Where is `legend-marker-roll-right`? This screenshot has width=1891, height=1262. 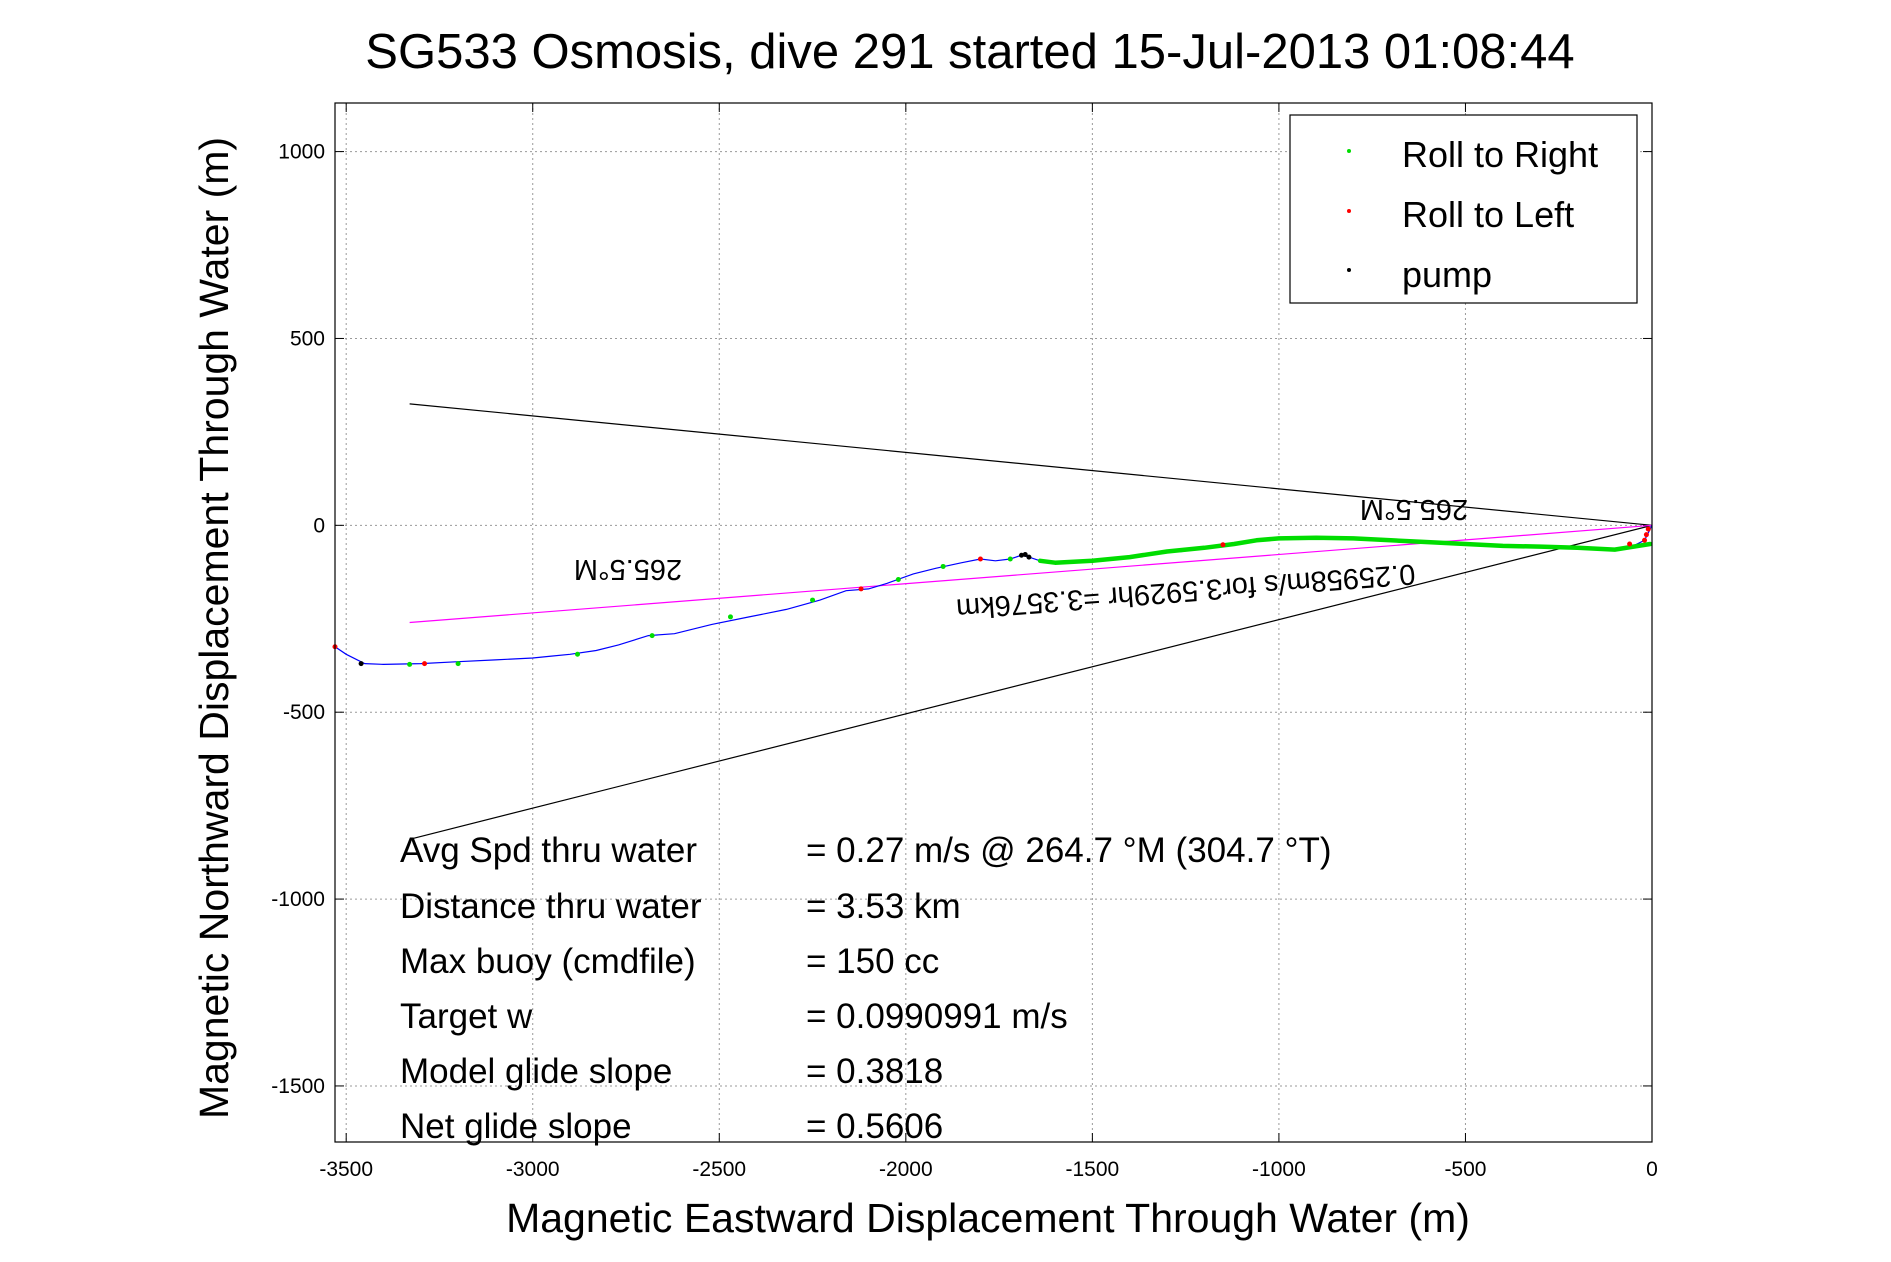
legend-marker-roll-right is located at coordinates (1349, 151).